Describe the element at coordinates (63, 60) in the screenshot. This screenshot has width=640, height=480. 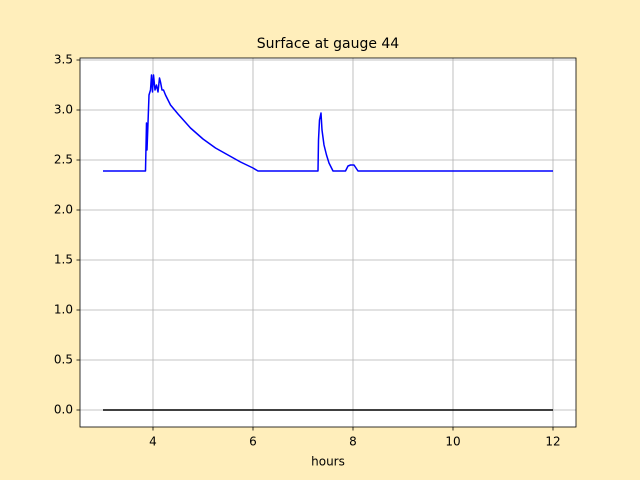
I see `y-tick-label: 3.5` at that location.